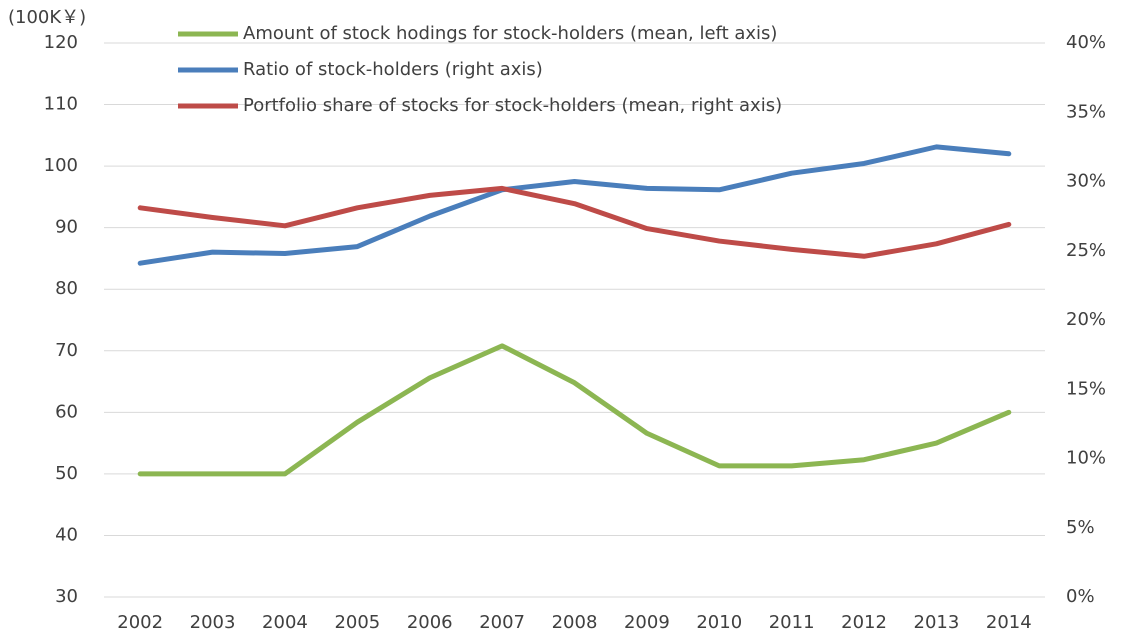 This screenshot has width=1123, height=637. I want to click on y2-tick-label: 20%, so click(1086, 319).